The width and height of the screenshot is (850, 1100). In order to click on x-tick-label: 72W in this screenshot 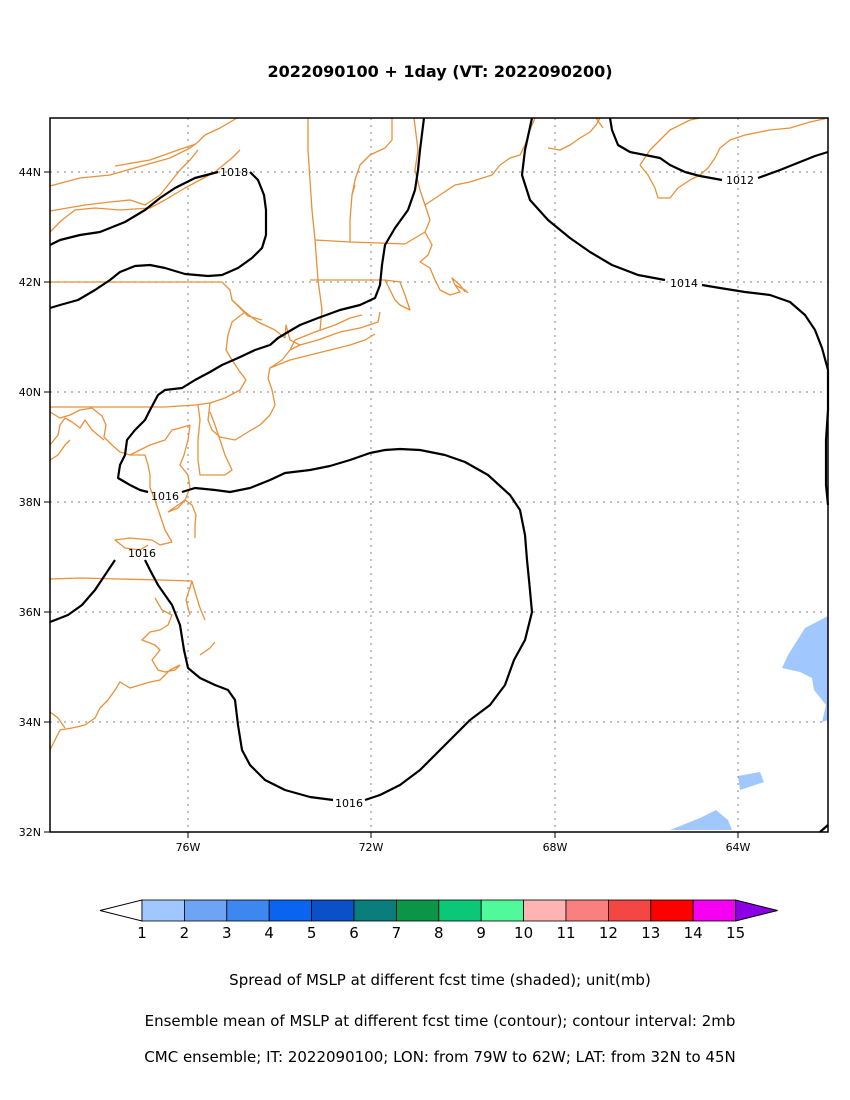, I will do `click(371, 847)`.